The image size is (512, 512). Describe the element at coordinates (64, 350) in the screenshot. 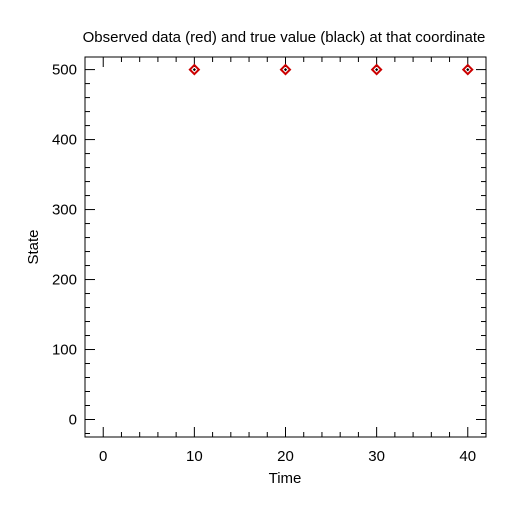

I see `y-tick-label: 100` at that location.